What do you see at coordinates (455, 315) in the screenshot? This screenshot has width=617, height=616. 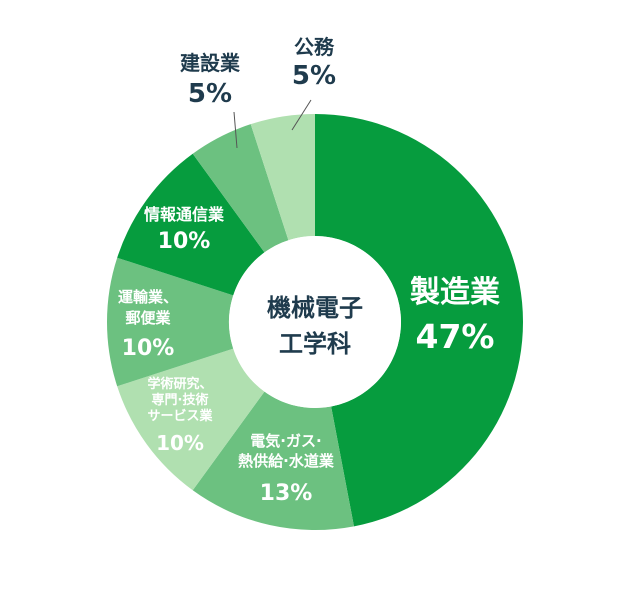 I see `slice-label-0: 製造業 47%` at bounding box center [455, 315].